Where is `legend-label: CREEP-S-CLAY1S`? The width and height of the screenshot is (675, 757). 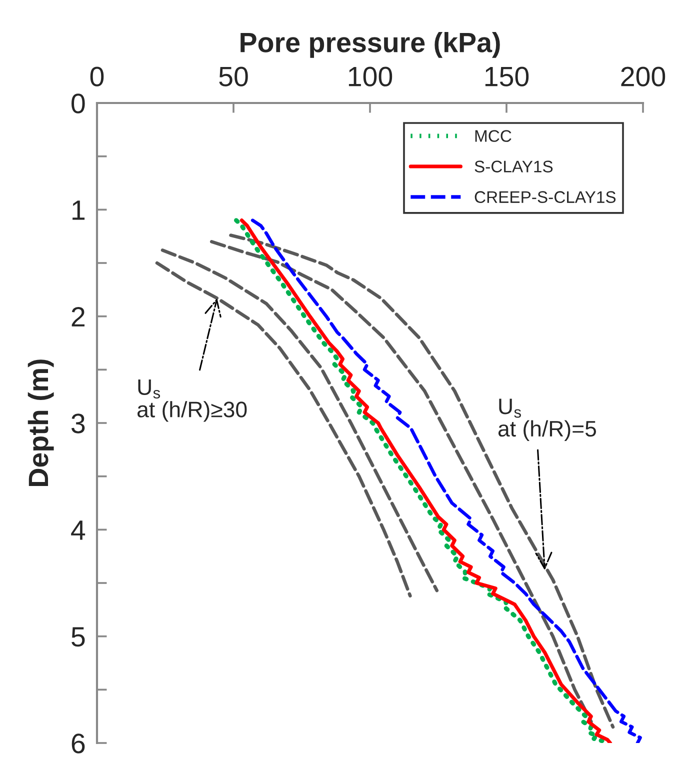
legend-label: CREEP-S-CLAY1S is located at coordinates (545, 197).